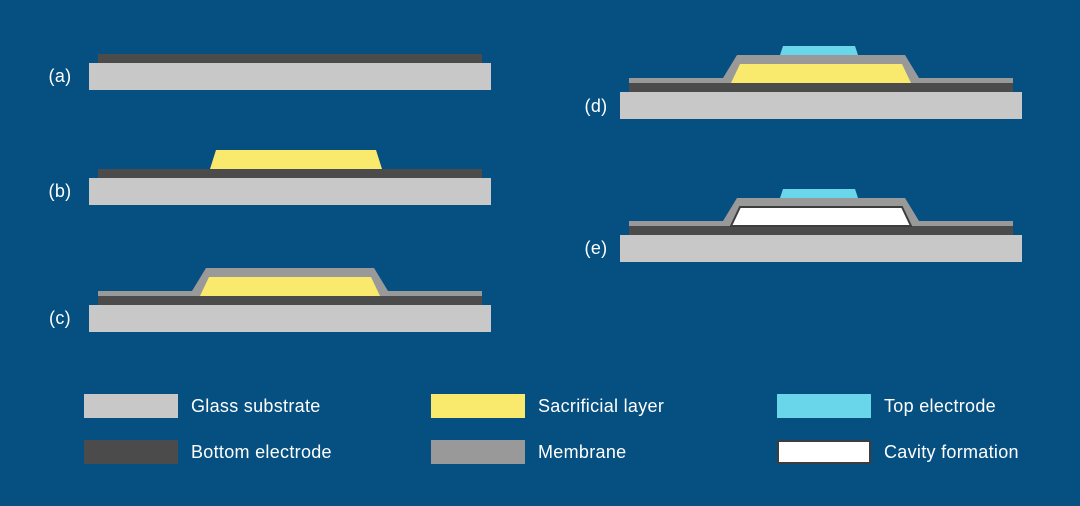 The width and height of the screenshot is (1080, 506). I want to click on legend-item-bottom-electrode: Bottom electrode, so click(208, 452).